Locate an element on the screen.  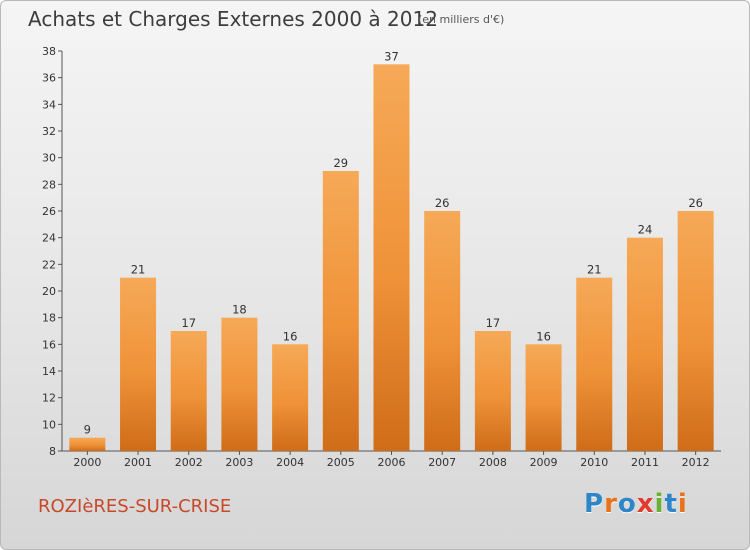
x-tick-label: 2006 is located at coordinates (392, 462).